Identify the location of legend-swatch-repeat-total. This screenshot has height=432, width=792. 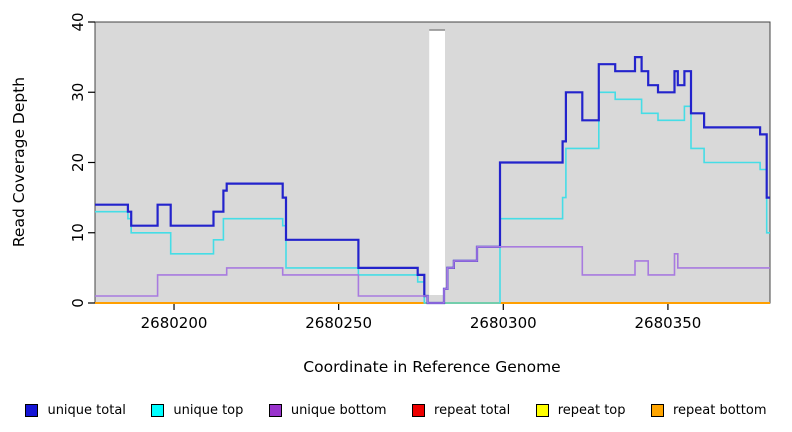
(419, 410).